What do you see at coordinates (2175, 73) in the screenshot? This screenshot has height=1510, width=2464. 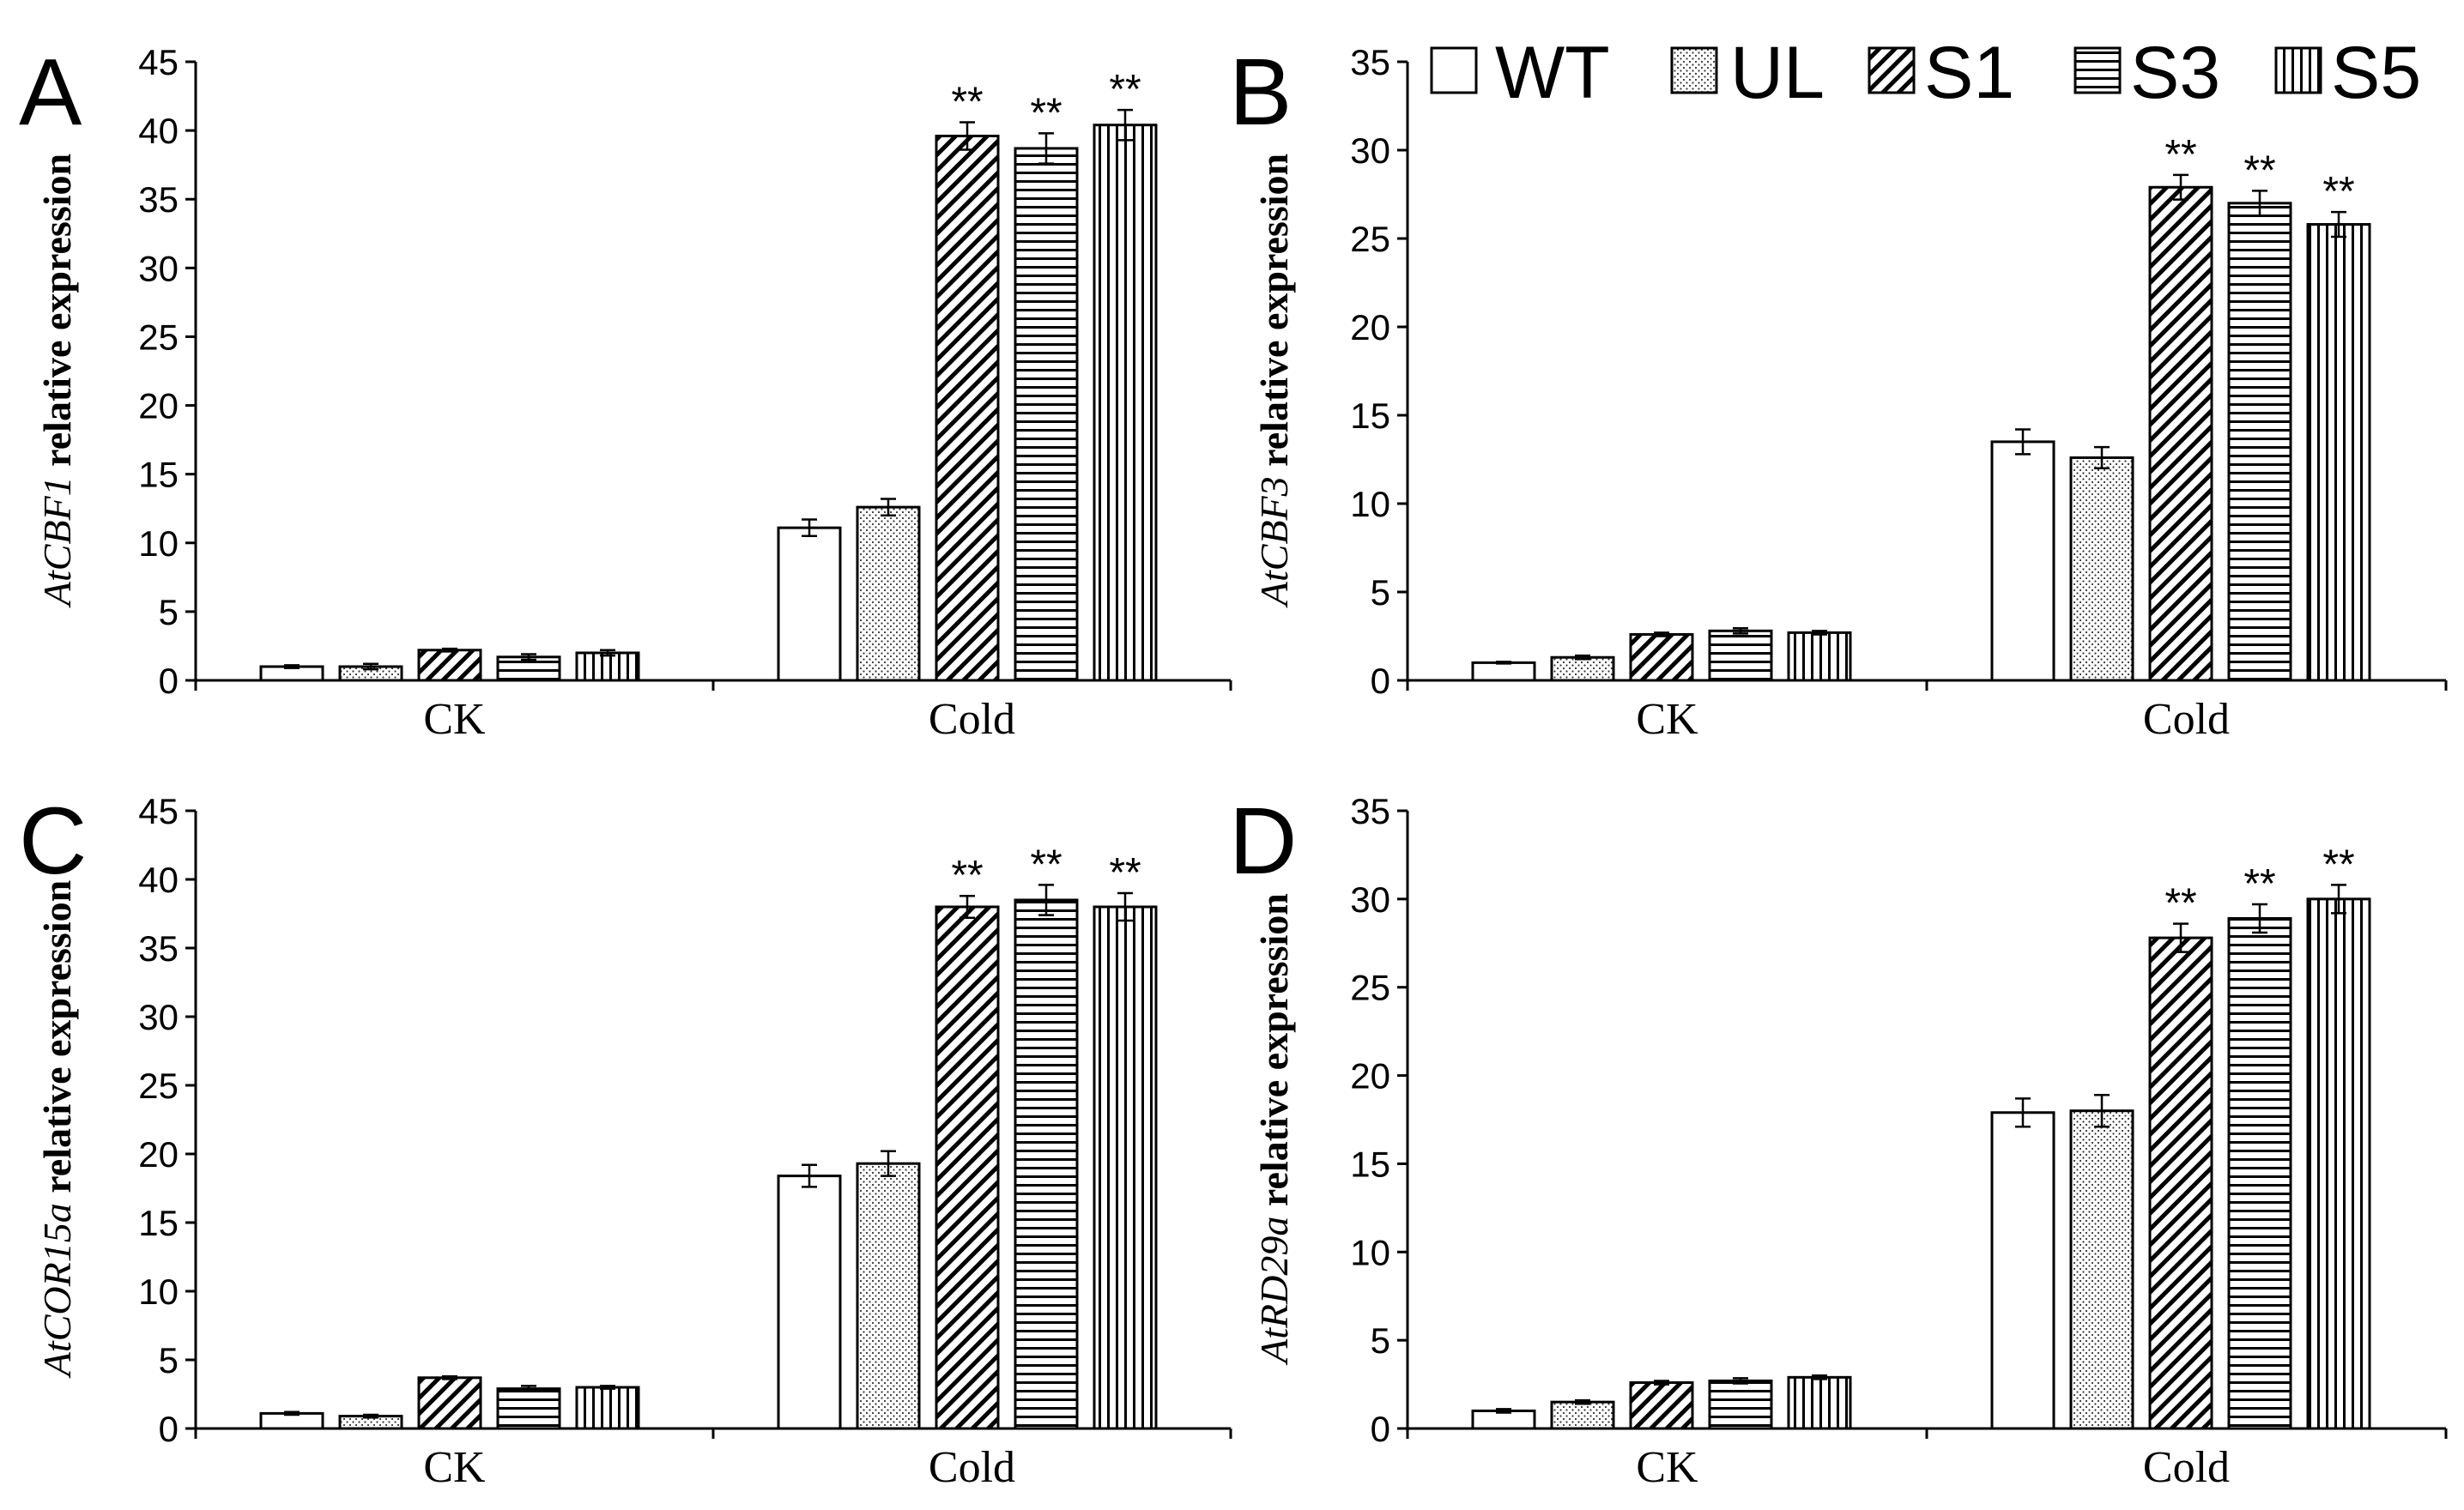 I see `legend-label-s3: S3` at bounding box center [2175, 73].